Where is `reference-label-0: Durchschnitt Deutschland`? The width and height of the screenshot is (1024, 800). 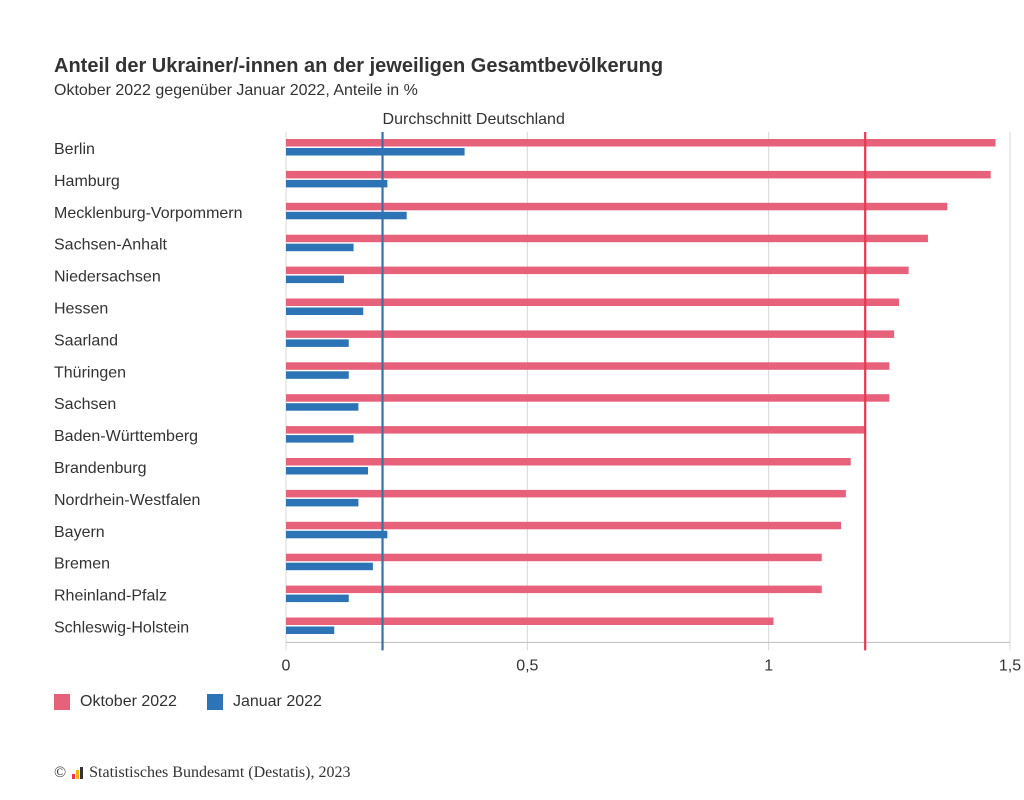
reference-label-0: Durchschnitt Deutschland is located at coordinates (474, 119).